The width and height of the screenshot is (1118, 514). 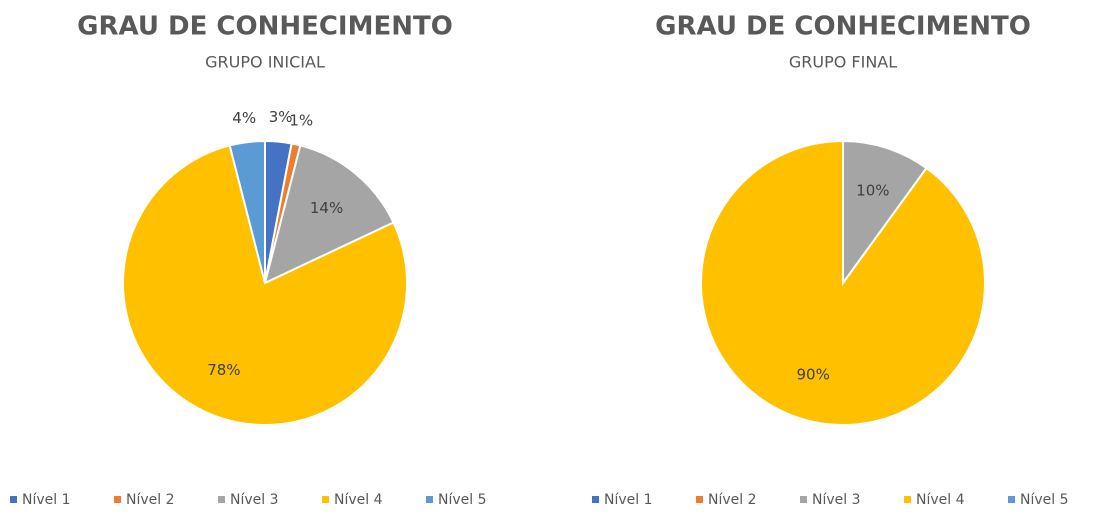 I want to click on data-label: 90%, so click(x=812, y=374).